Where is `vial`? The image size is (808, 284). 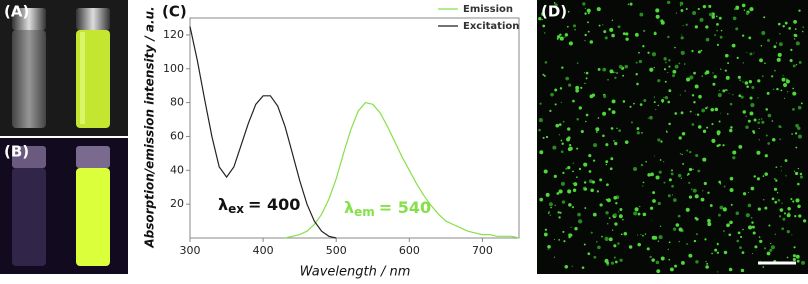 vial is located at coordinates (29, 217).